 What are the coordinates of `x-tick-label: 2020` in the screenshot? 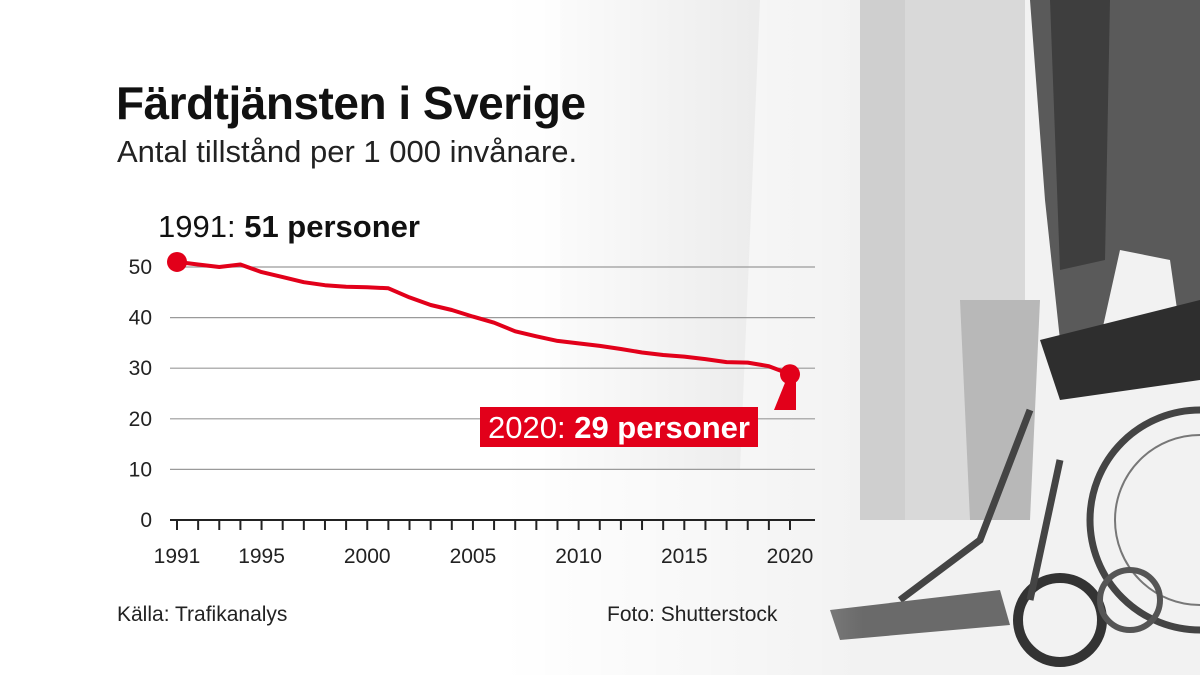 It's located at (790, 556).